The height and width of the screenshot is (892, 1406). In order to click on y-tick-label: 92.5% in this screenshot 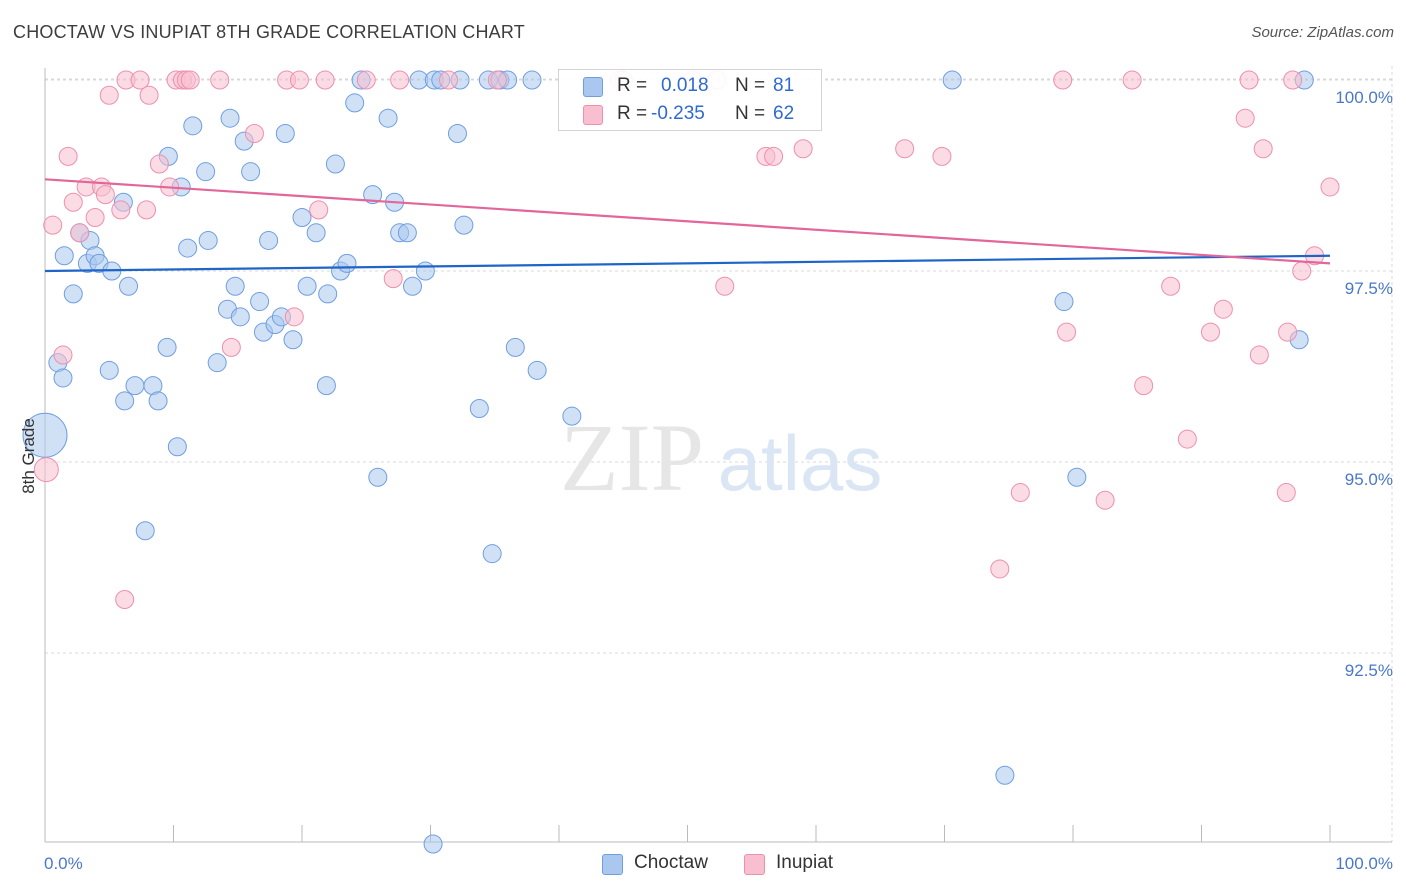, I will do `click(1369, 670)`.